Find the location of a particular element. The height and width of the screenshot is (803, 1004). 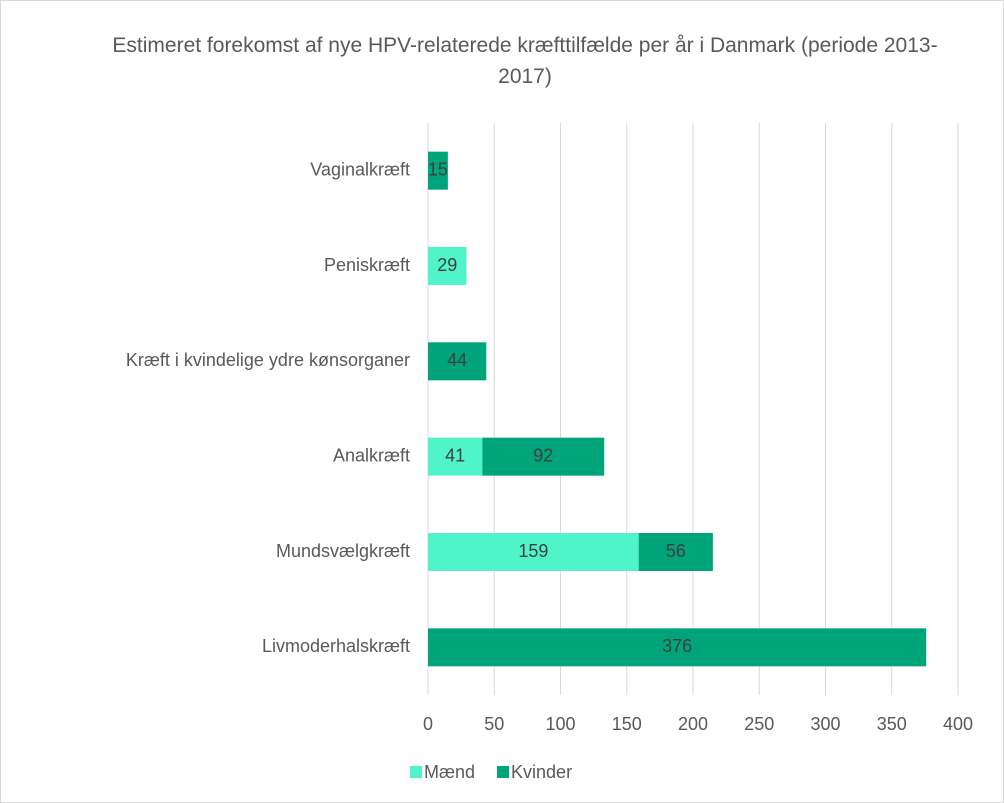

x-tick-label: 150 is located at coordinates (627, 724).